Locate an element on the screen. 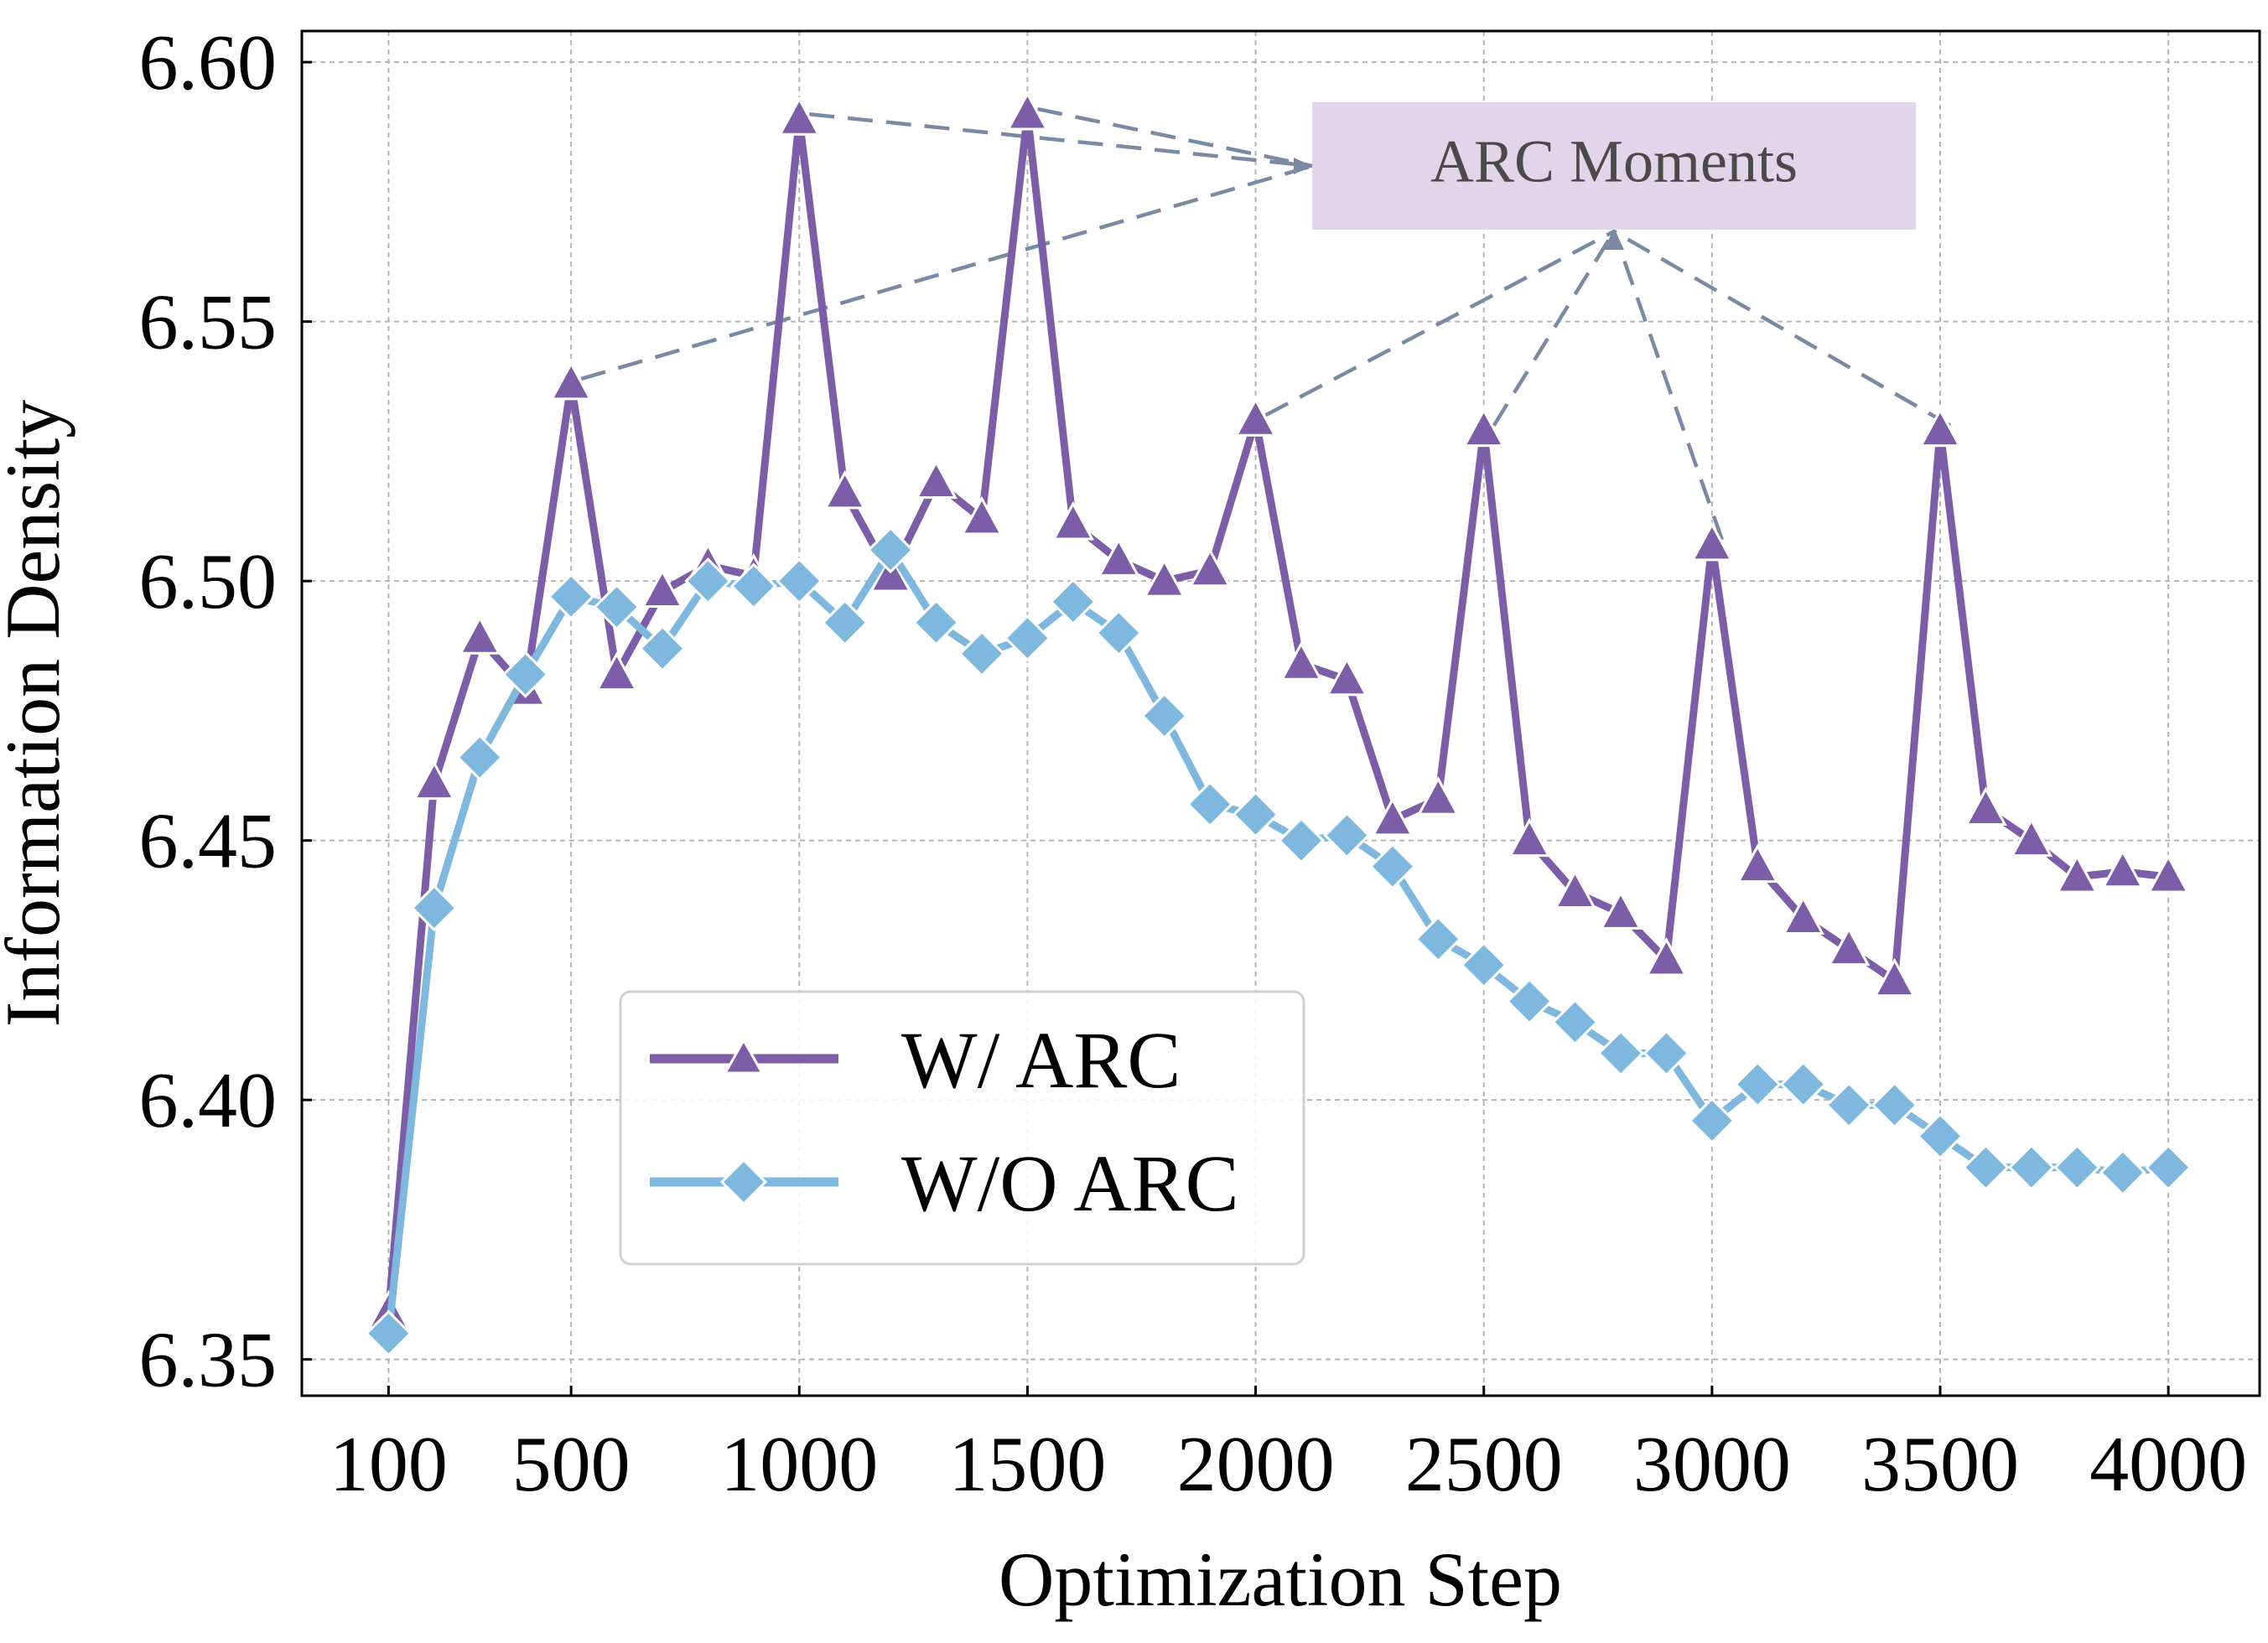 Image resolution: width=2268 pixels, height=1643 pixels. y-tick-label: 6.60 is located at coordinates (208, 62).